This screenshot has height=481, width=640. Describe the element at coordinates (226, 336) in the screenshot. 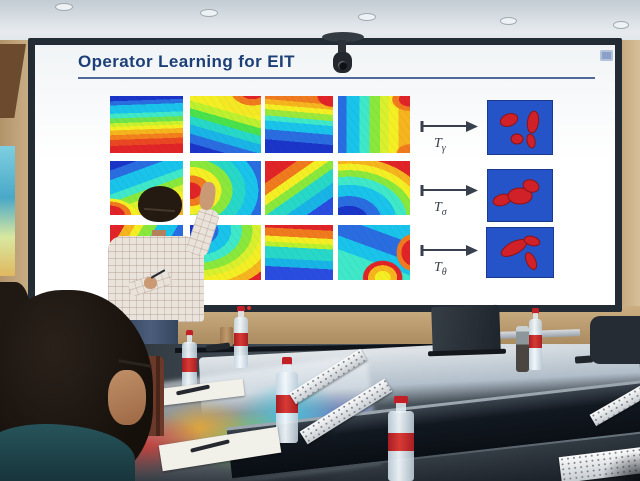

I see `paper-cup` at that location.